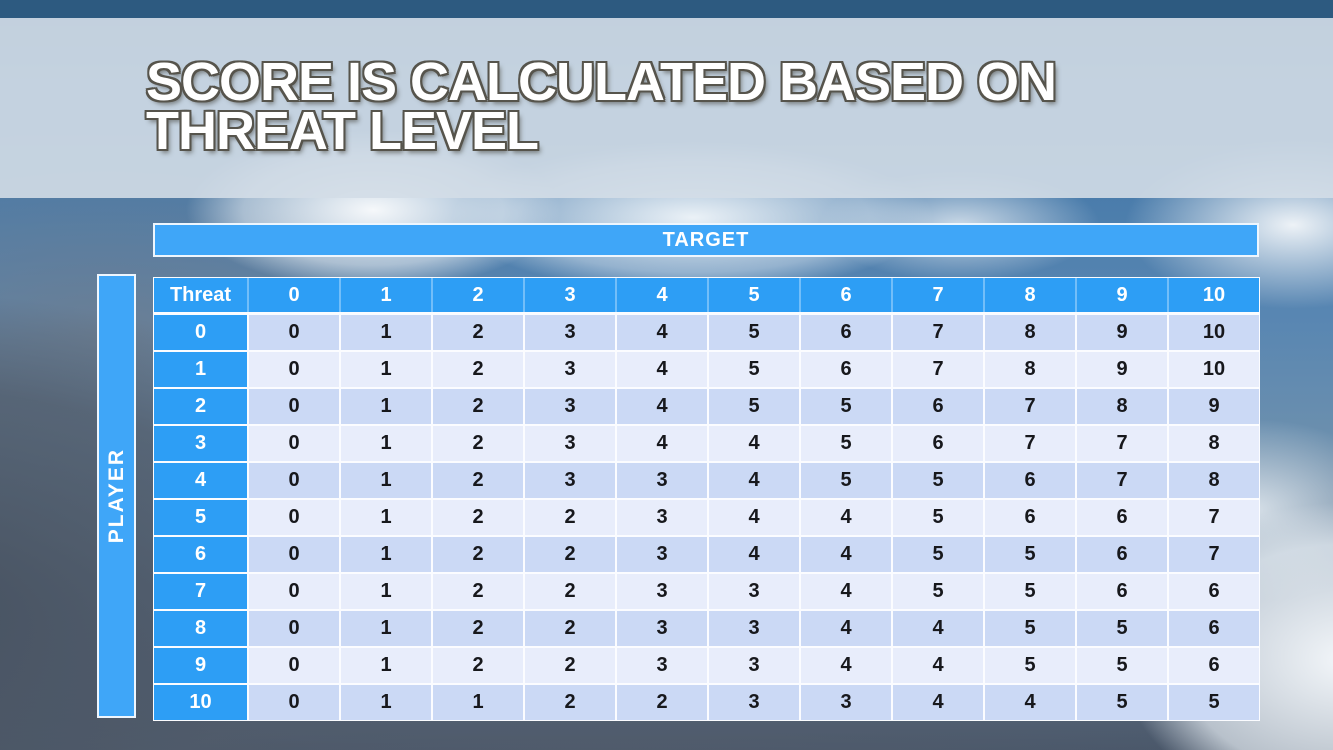 The image size is (1333, 750). Describe the element at coordinates (200, 406) in the screenshot. I see `row-header-cell: 2` at that location.